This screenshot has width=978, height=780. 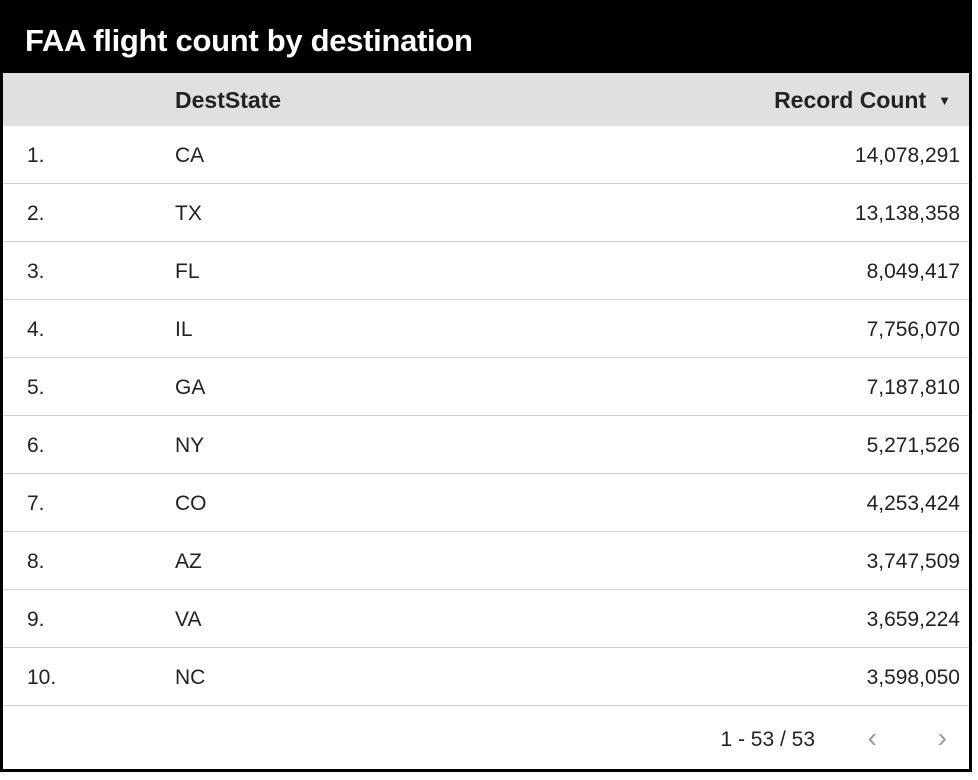 I want to click on row-state: NC, so click(x=190, y=677).